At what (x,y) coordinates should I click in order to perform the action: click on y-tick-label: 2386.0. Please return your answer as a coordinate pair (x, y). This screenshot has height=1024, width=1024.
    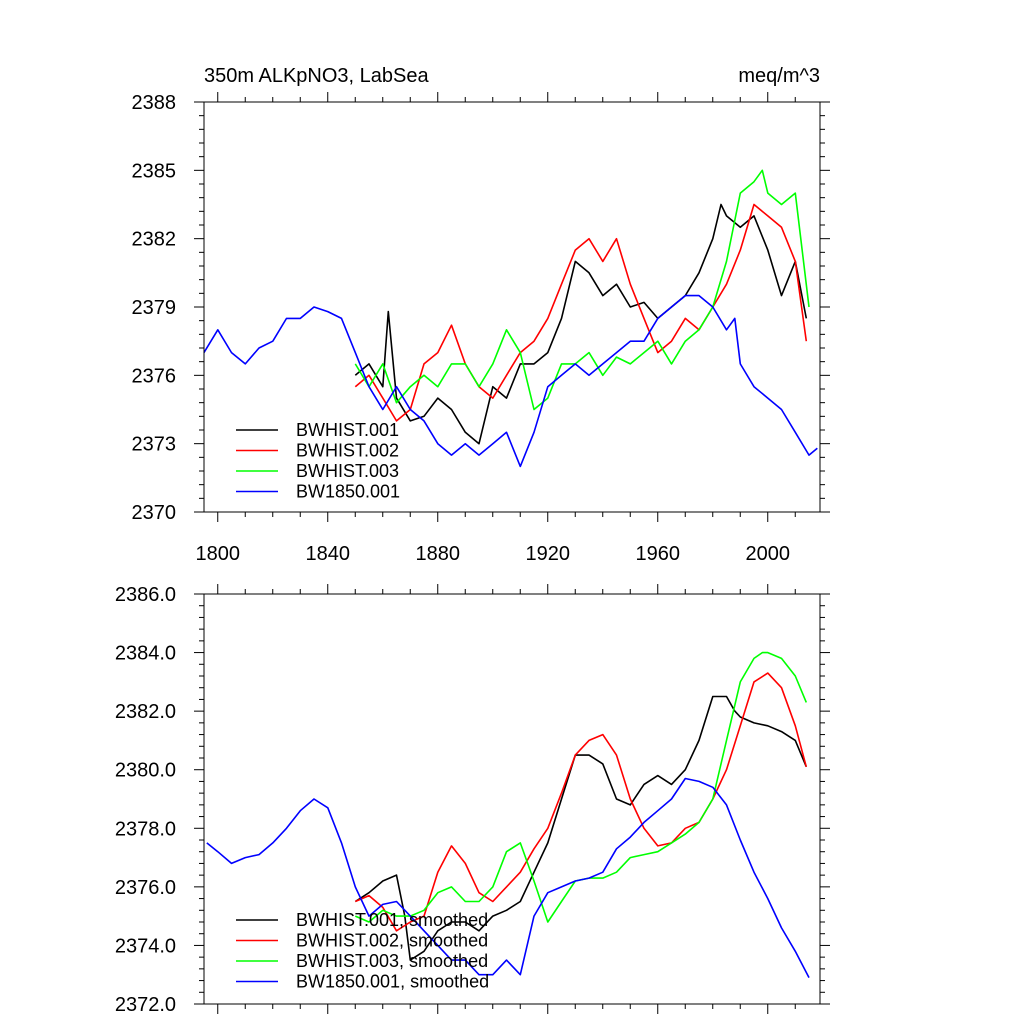
    Looking at the image, I should click on (145, 595).